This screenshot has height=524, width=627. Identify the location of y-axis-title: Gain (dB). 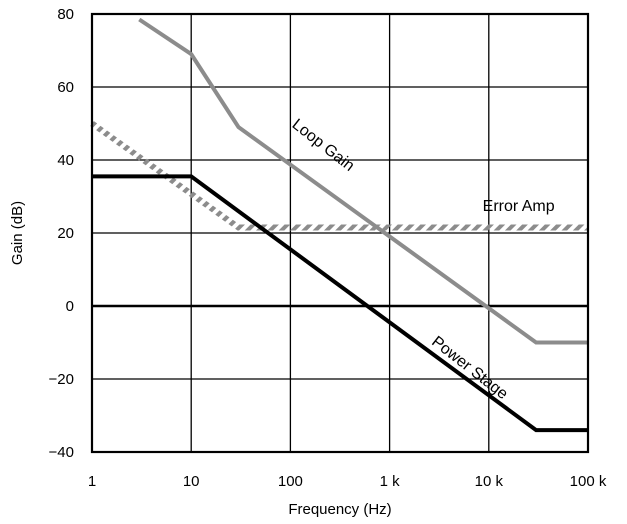
(17, 233).